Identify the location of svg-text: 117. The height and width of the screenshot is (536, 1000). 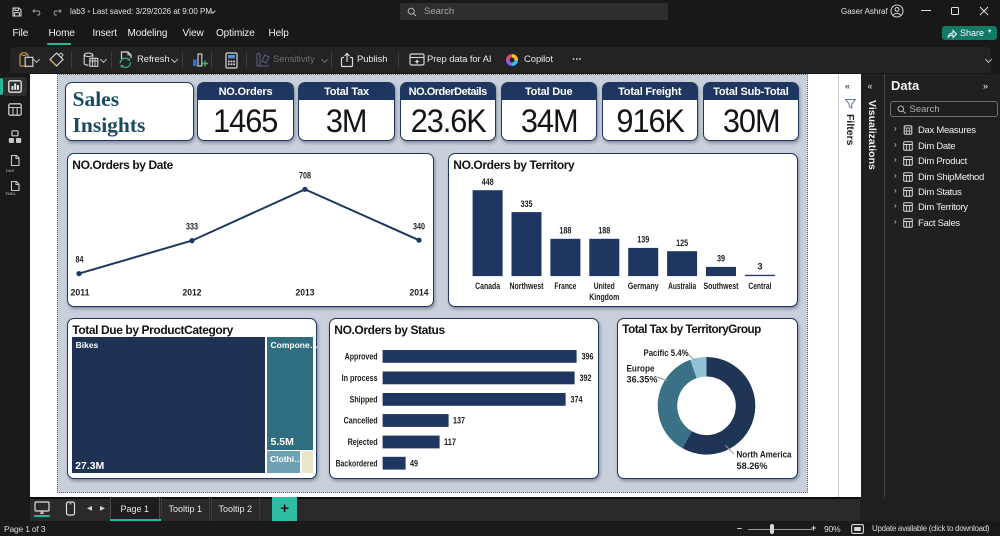
(450, 442).